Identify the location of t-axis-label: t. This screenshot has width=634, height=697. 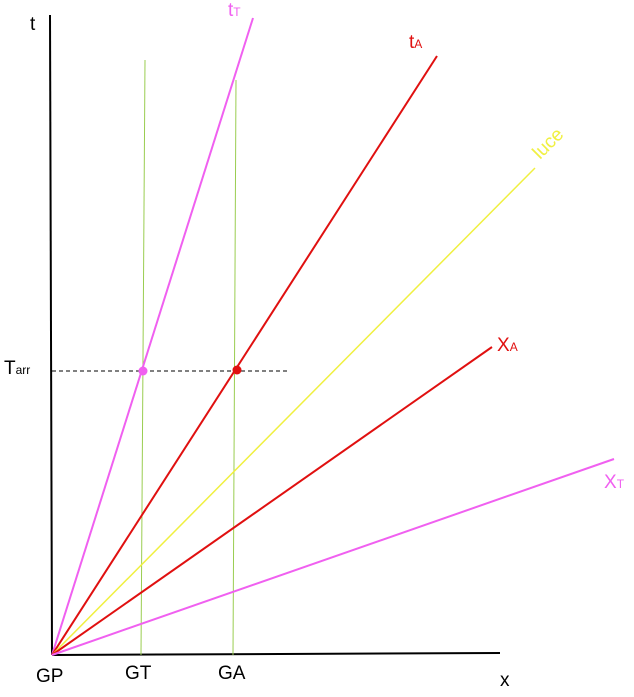
(33, 24).